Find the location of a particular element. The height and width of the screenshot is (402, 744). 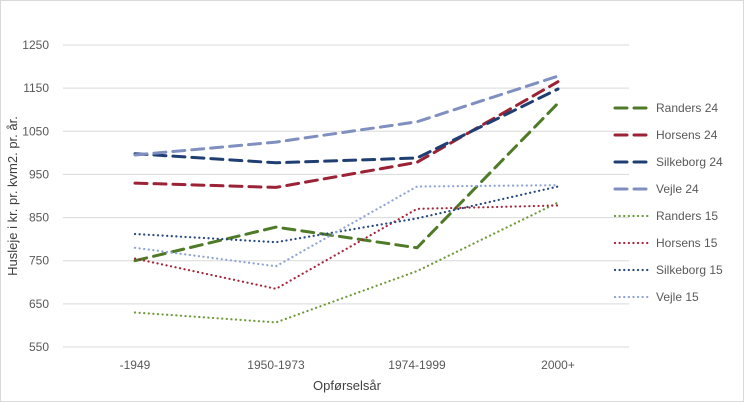

y-tick-label: 950 is located at coordinates (39, 174).